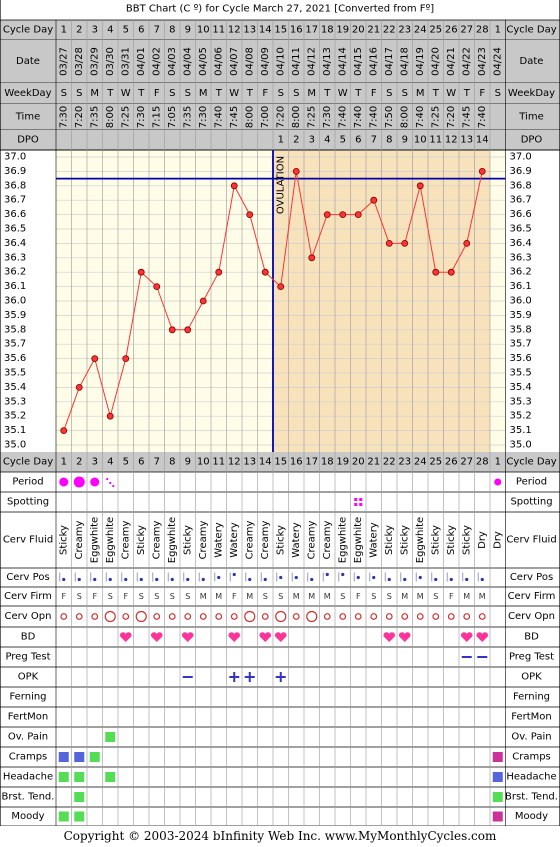  Describe the element at coordinates (327, 61) in the screenshot. I see `date-cell: 04/13` at that location.